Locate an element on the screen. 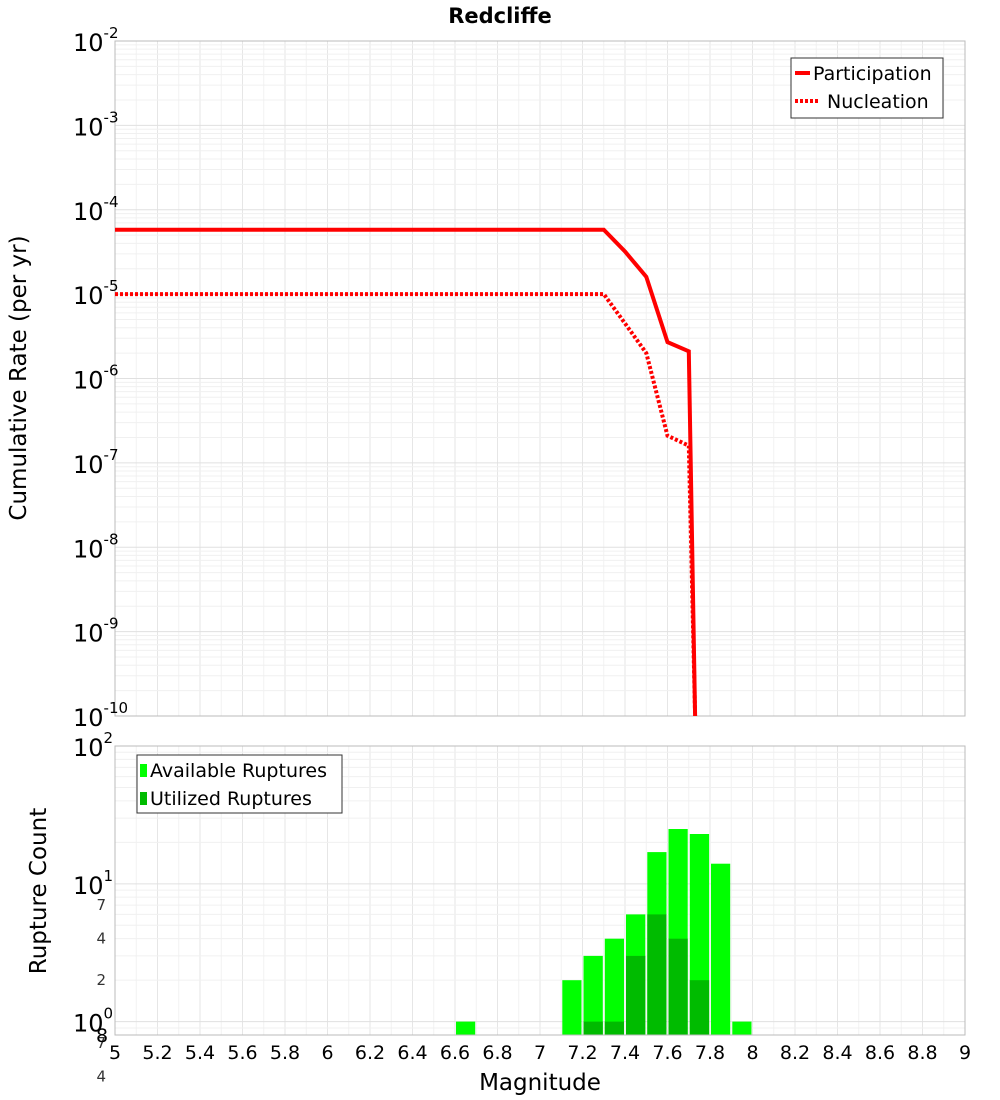  x-tick-label: 7 is located at coordinates (540, 1053).